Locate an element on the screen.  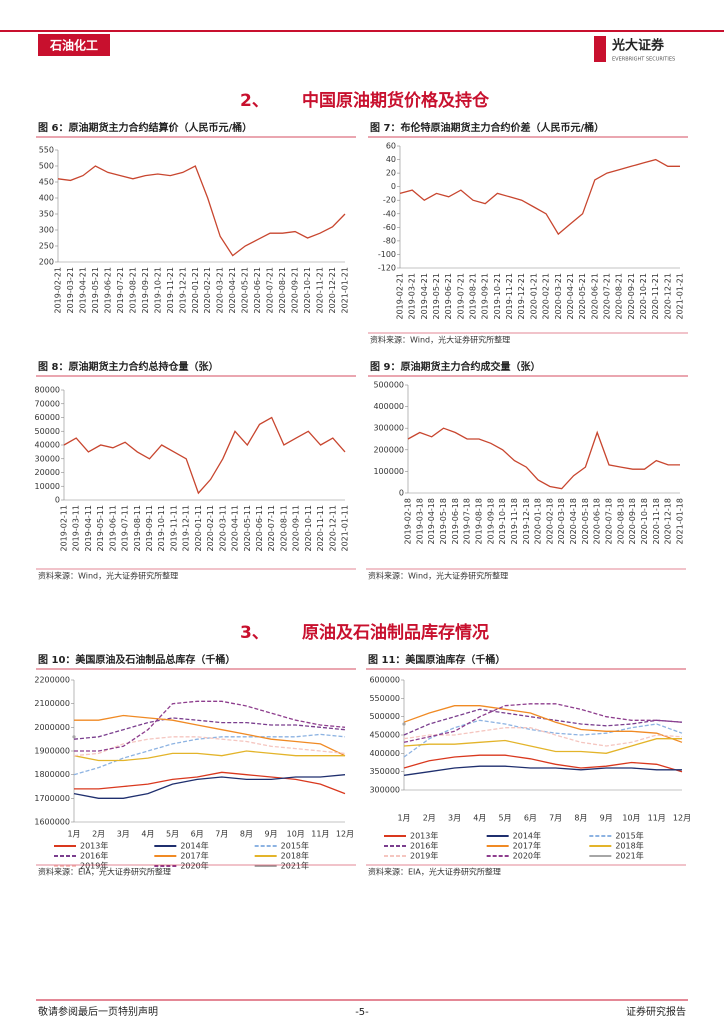
x-tick-label: 2020-08-21 is located at coordinates (282, 290).